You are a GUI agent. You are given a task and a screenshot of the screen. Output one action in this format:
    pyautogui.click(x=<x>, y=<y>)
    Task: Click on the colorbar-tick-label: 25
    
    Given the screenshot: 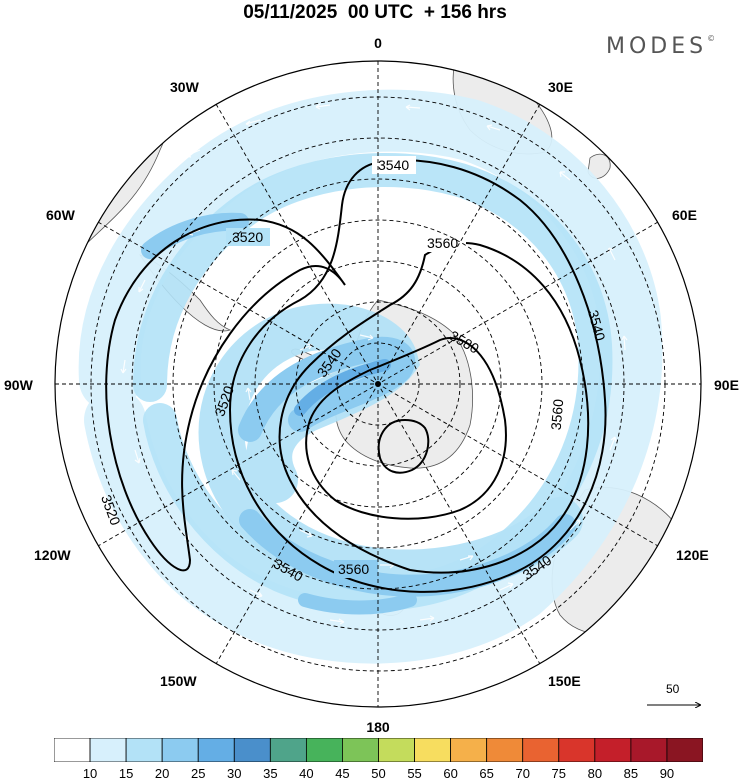 What is the action you would take?
    pyautogui.click(x=198, y=773)
    